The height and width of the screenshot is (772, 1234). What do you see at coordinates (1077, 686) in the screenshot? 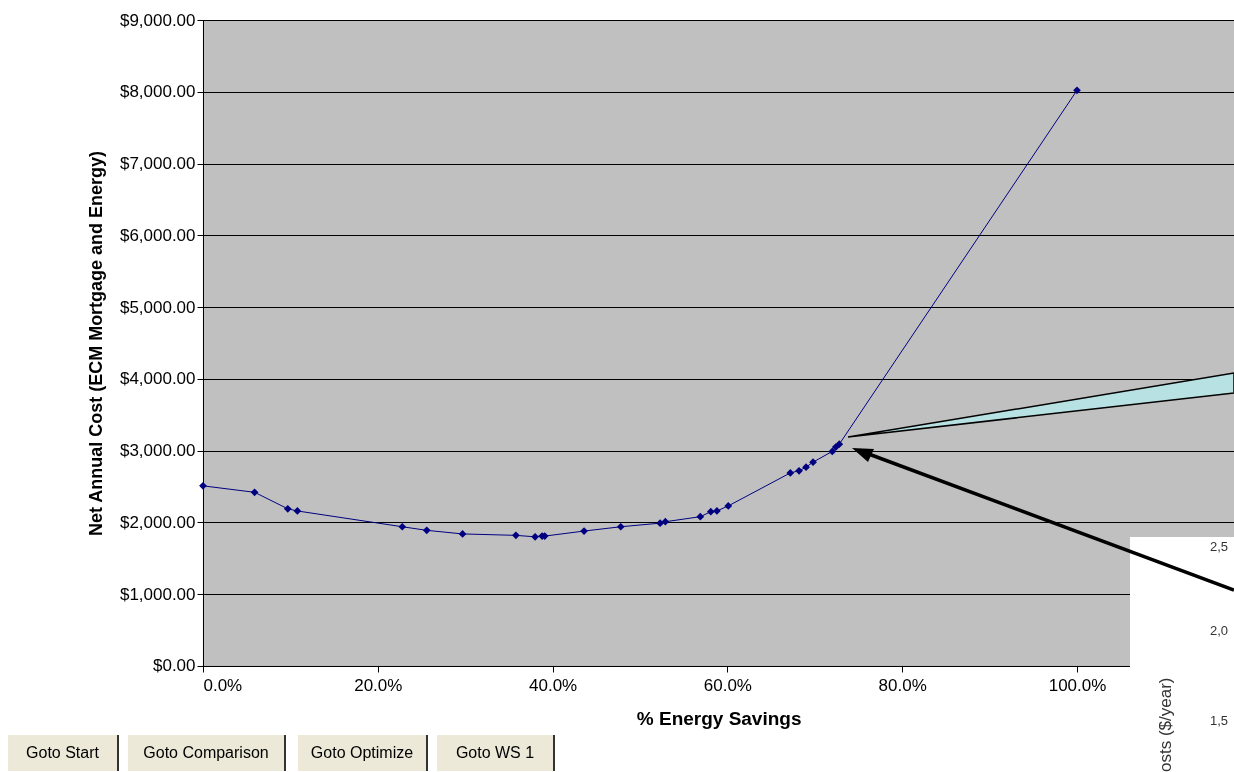
I see `x-tick-label: 100.0%` at bounding box center [1077, 686].